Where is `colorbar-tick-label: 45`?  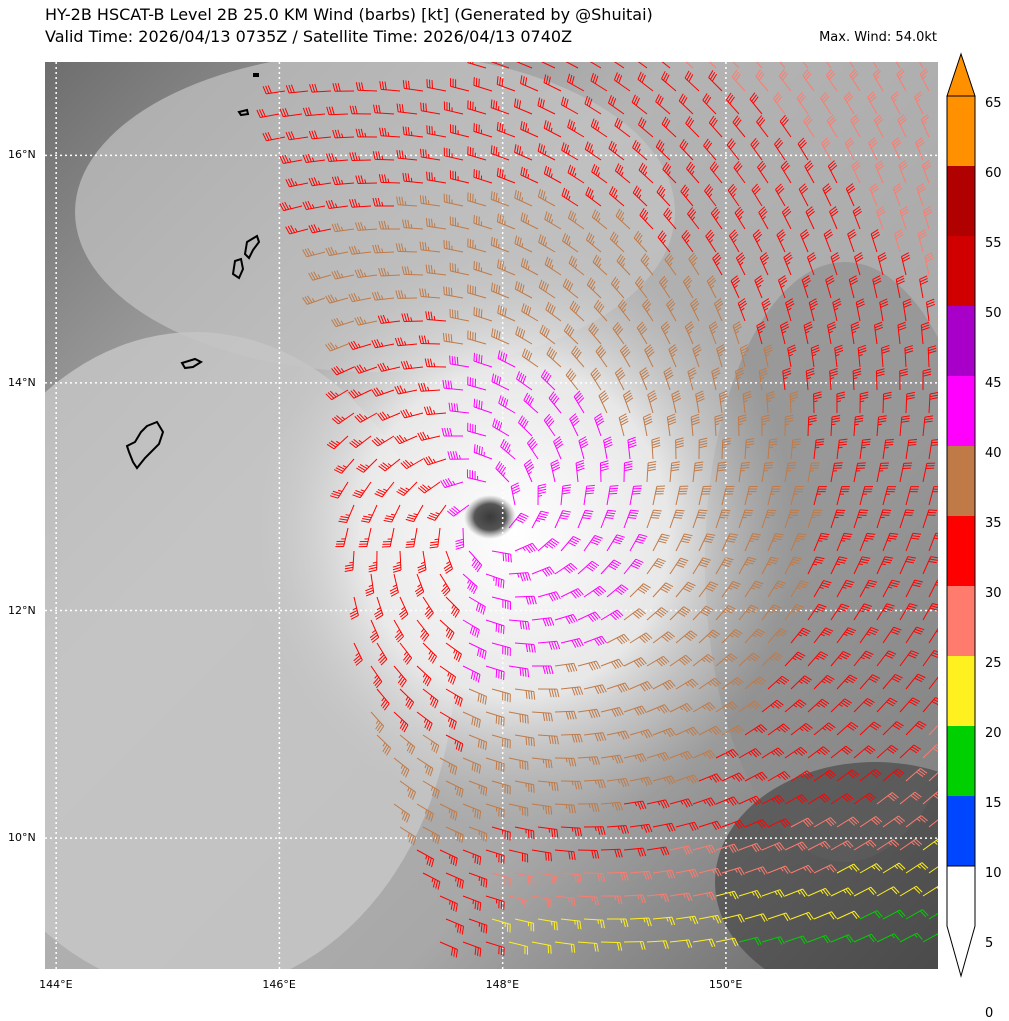
colorbar-tick-label: 45 is located at coordinates (993, 383).